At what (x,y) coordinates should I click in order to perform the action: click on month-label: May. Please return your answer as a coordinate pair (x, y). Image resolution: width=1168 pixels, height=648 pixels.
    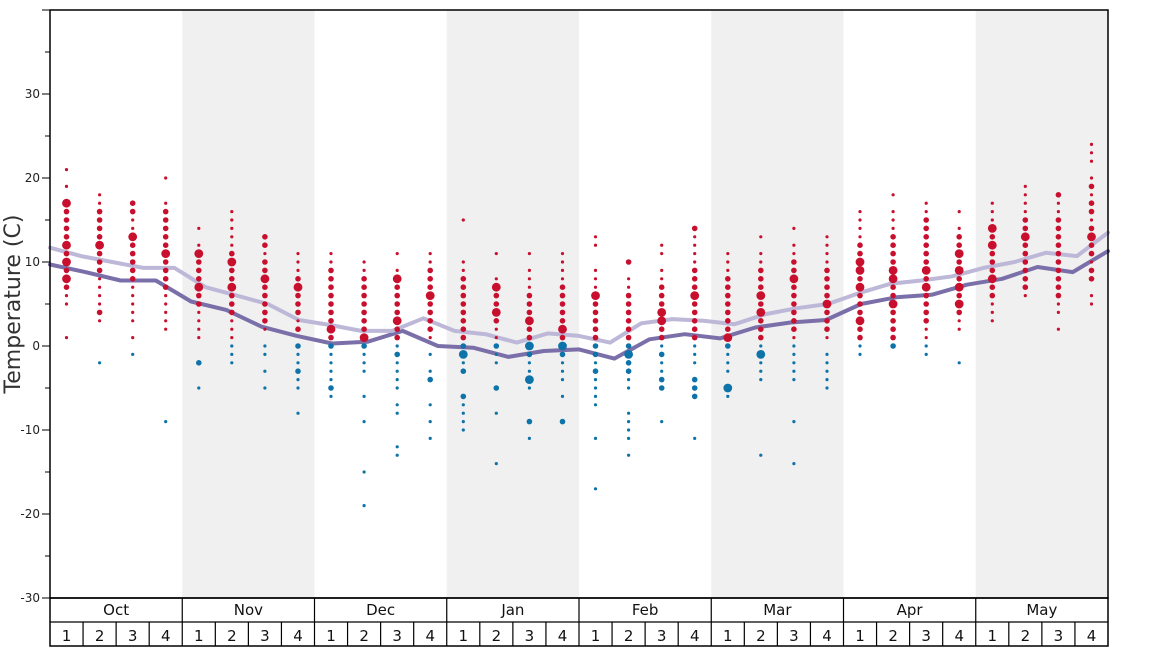
    Looking at the image, I should click on (1041, 610).